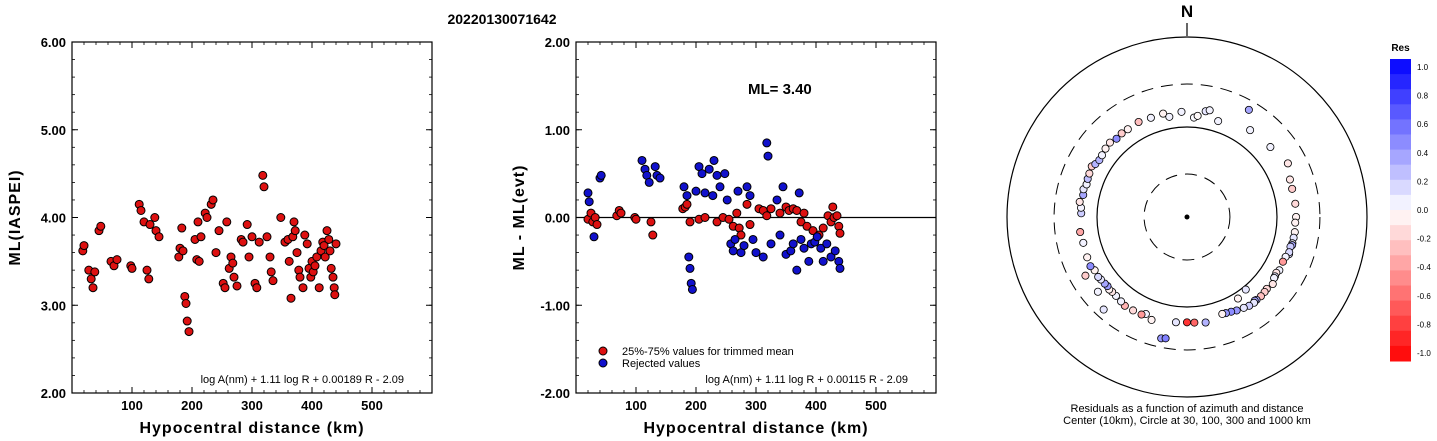 This screenshot has height=441, width=1437. Describe the element at coordinates (1423, 210) in the screenshot. I see `colorbar-tick-label: 0.0` at that location.